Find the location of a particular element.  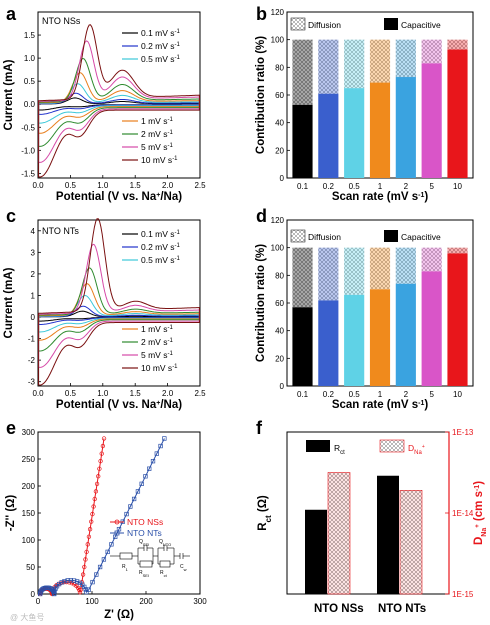

right-tick-label: 1E-14 is located at coordinates (463, 513).